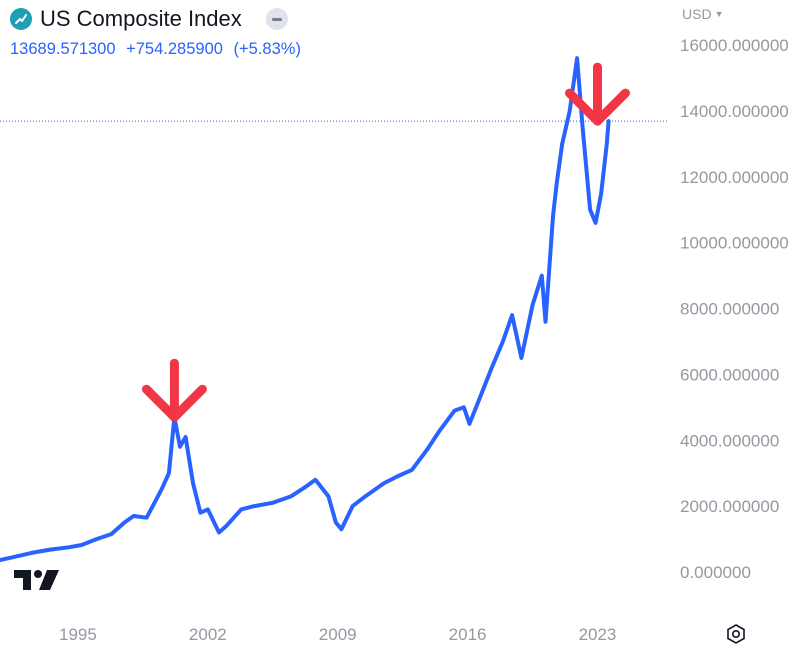  What do you see at coordinates (78, 634) in the screenshot?
I see `x-tick-label: 1995` at bounding box center [78, 634].